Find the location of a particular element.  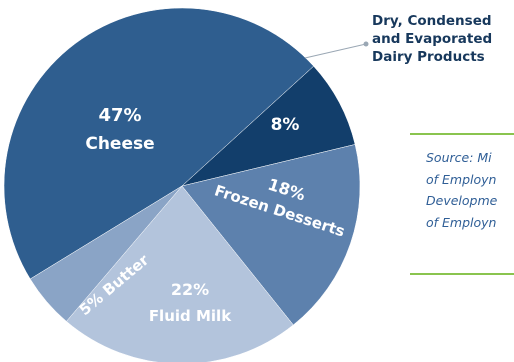

callout-leader-dot is located at coordinates (366, 44).